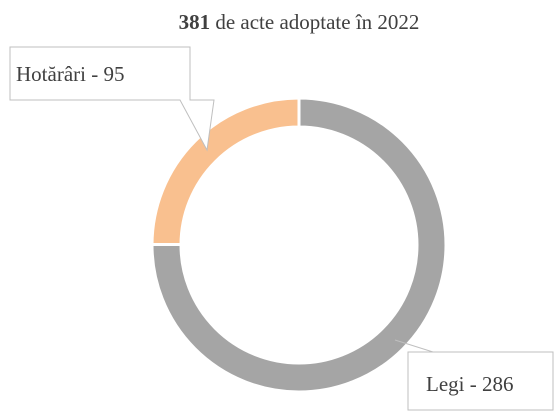  What do you see at coordinates (317, 22) in the screenshot?
I see `title-text: de acte adoptate în 2022` at bounding box center [317, 22].